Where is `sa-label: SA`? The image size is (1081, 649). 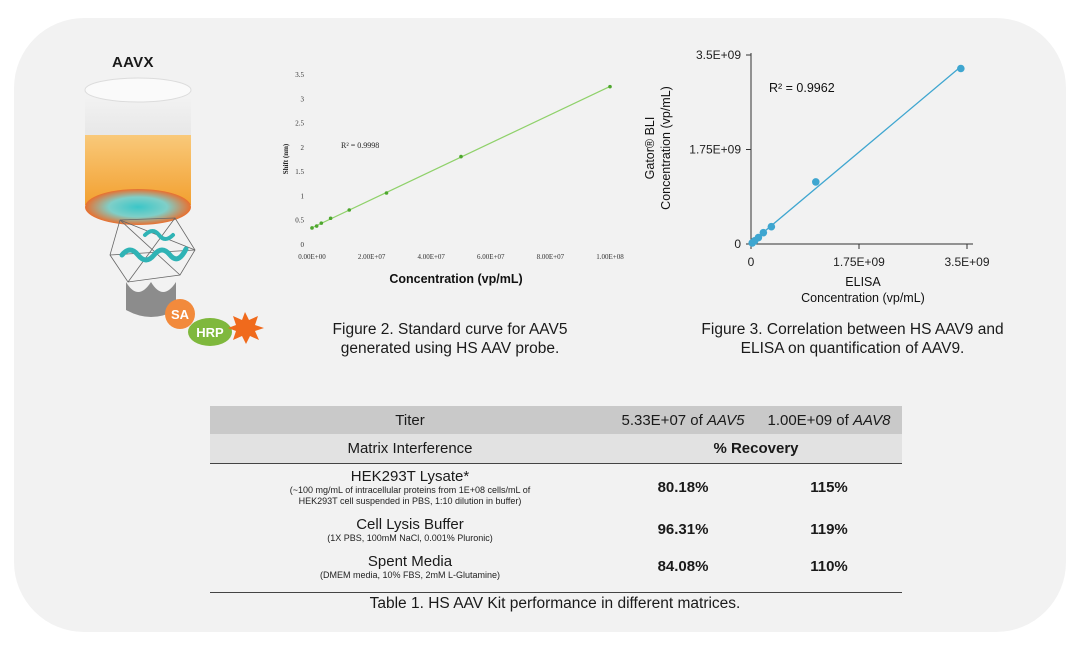
sa-label: SA is located at coordinates (180, 314).